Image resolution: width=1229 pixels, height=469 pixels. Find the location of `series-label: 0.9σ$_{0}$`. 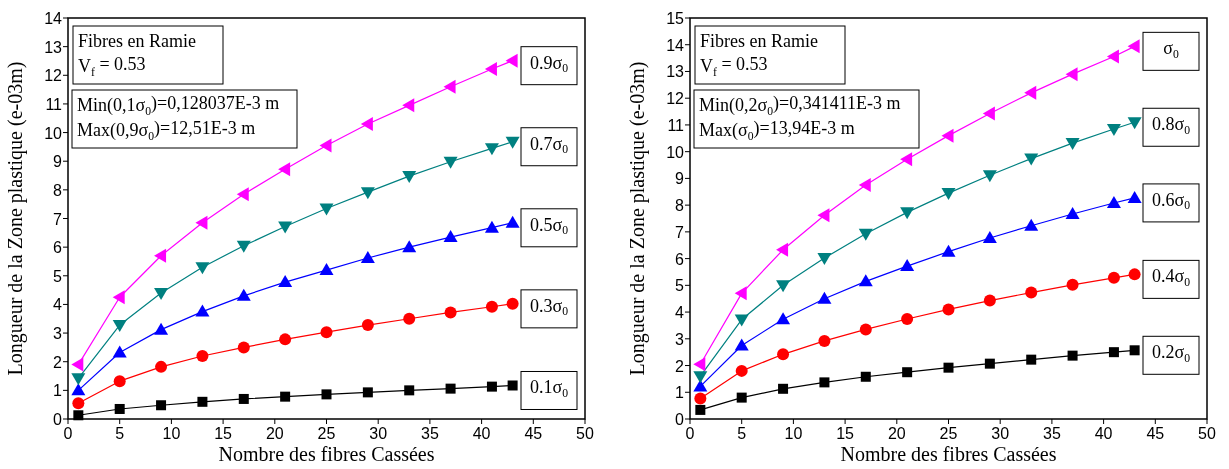

series-label: 0.9σ$_{0}$ is located at coordinates (549, 64).